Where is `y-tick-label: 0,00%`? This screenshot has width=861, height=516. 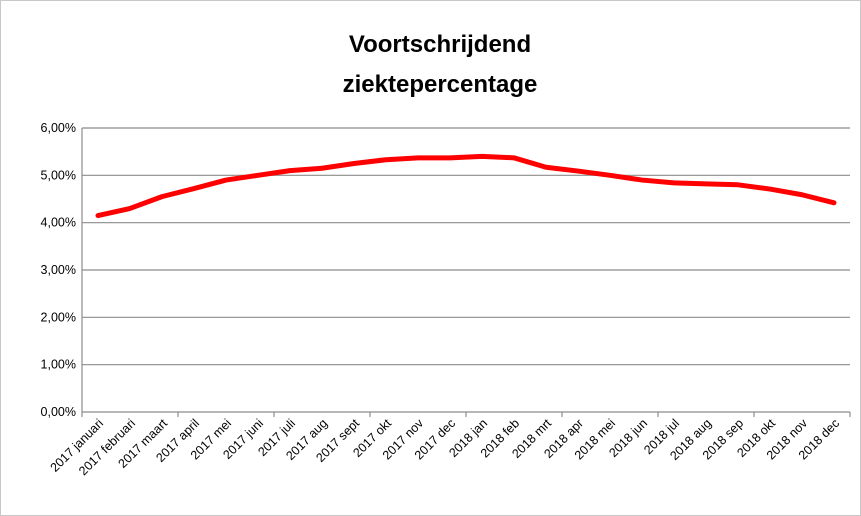 y-tick-label: 0,00% is located at coordinates (58, 412).